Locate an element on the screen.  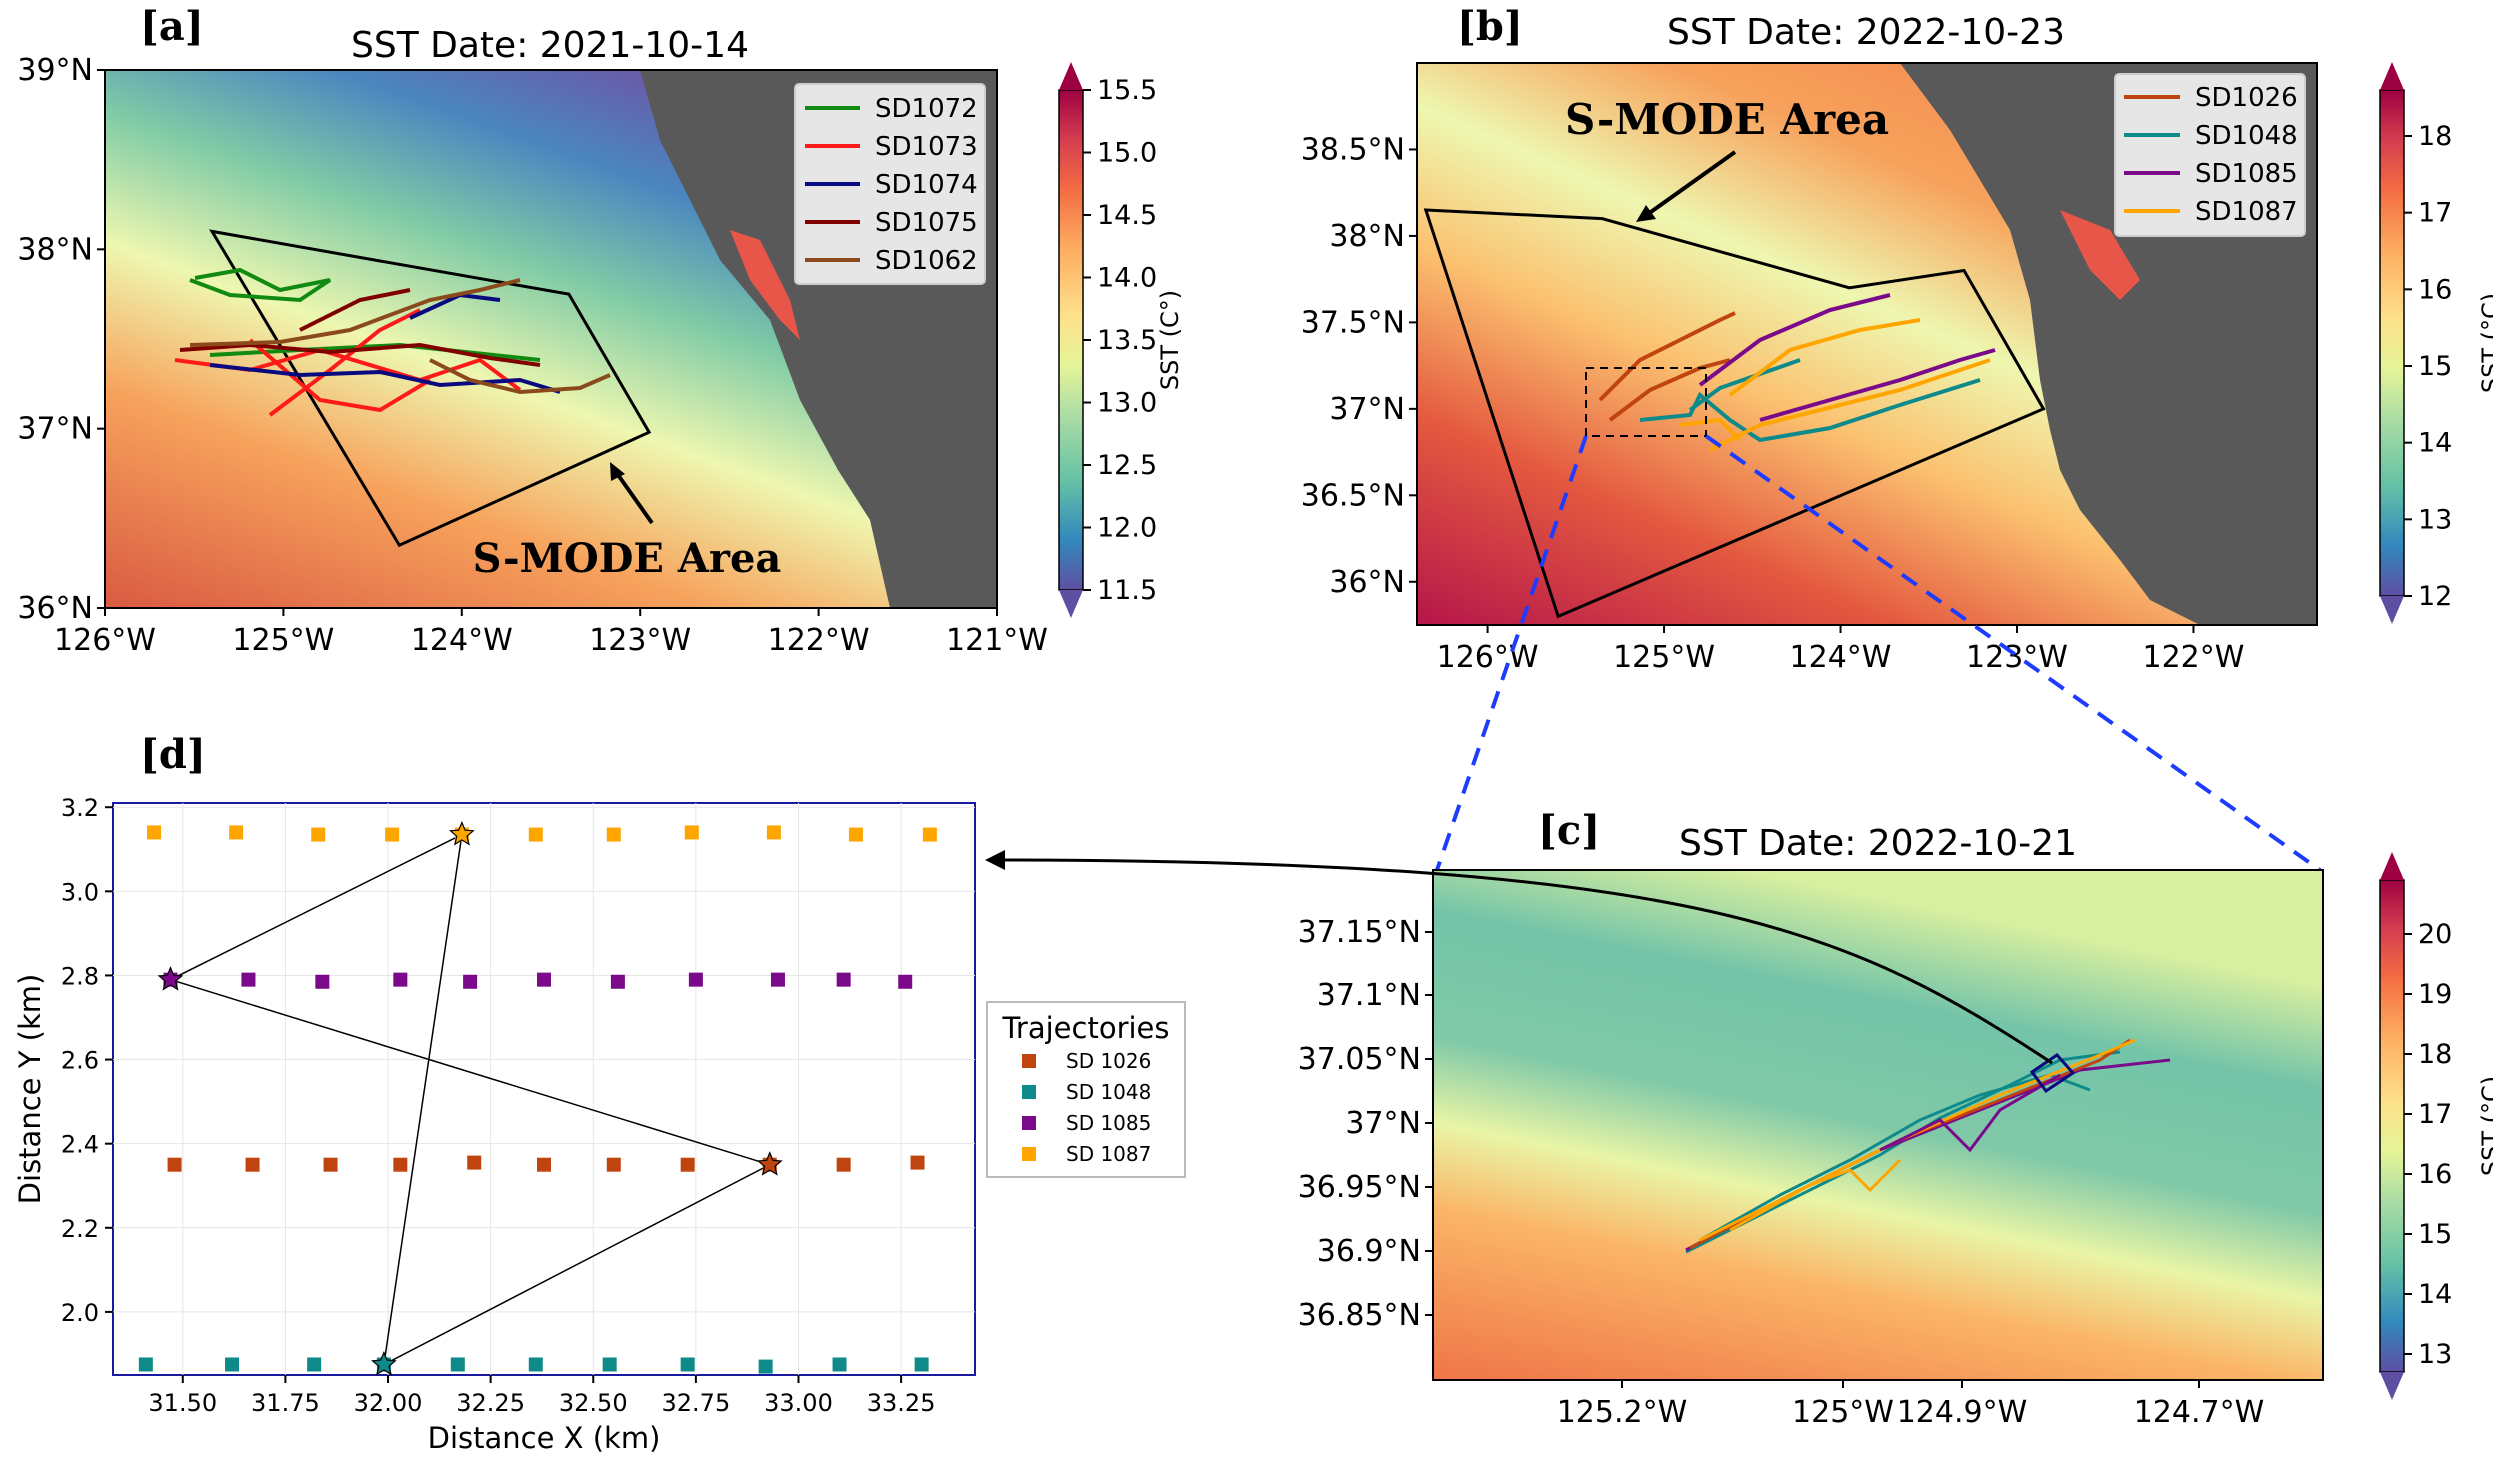
corner-star is located at coordinates (462, 833).